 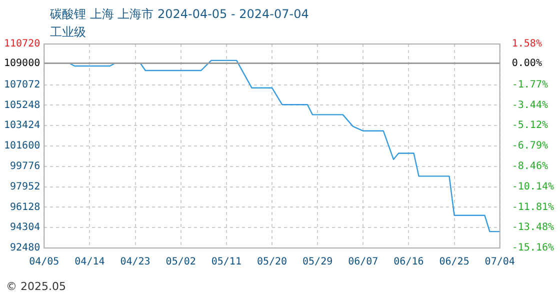 What do you see at coordinates (89, 262) in the screenshot?
I see `x-tick-label: 04/14` at bounding box center [89, 262].